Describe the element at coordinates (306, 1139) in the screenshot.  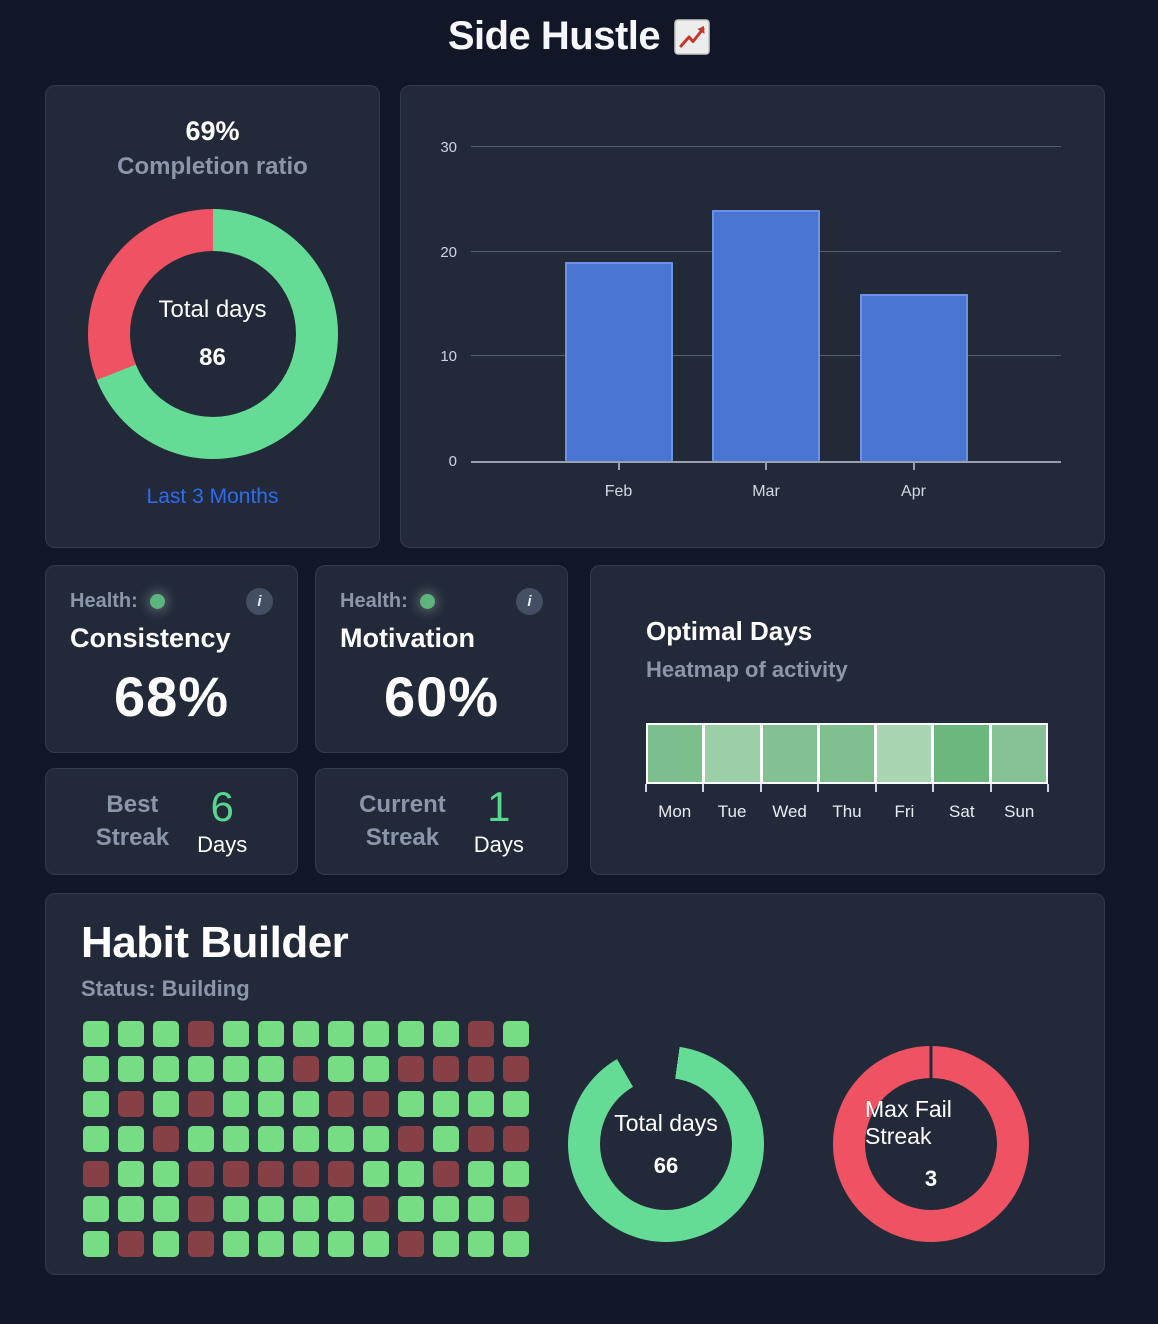
I see `habit-grid` at that location.